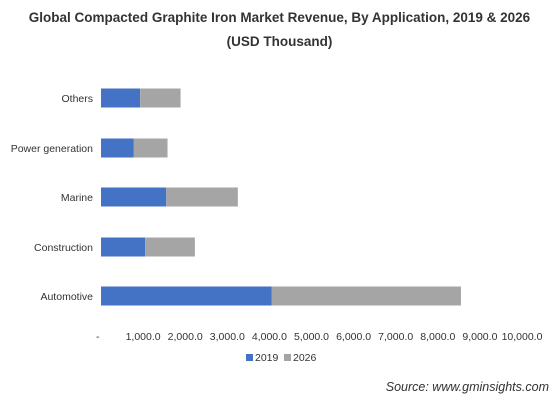 The height and width of the screenshot is (405, 559). Describe the element at coordinates (170, 247) in the screenshot. I see `bar-construction-2026` at that location.